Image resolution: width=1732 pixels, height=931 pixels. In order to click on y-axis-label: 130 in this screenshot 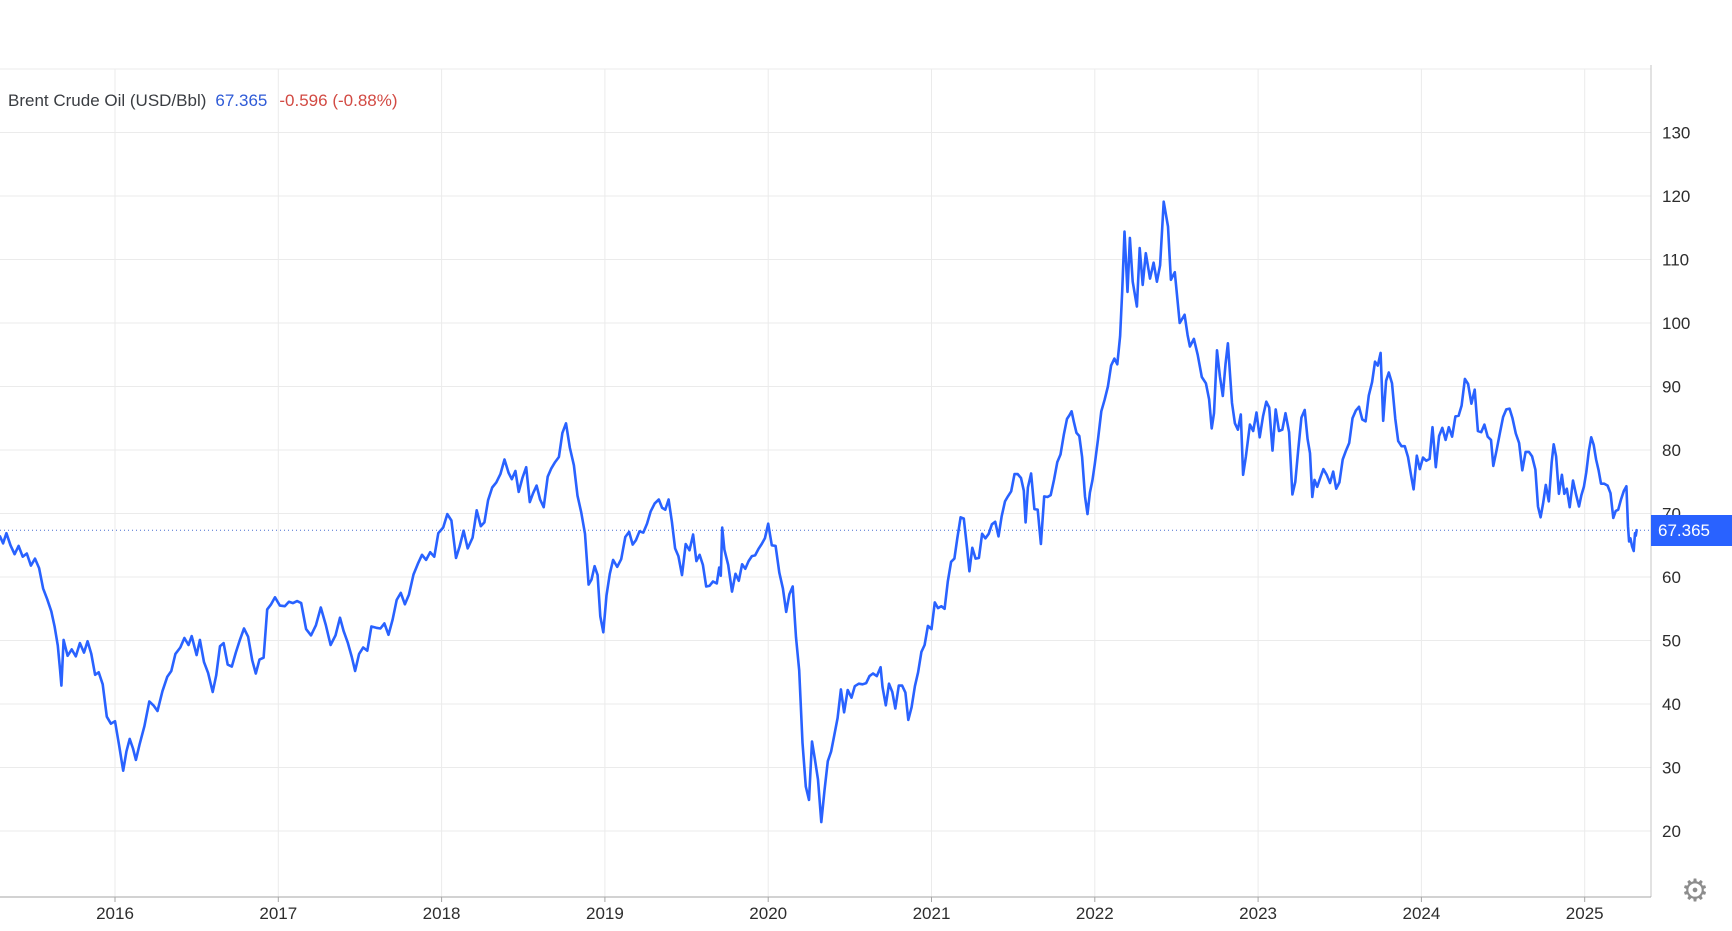, I will do `click(1676, 133)`.